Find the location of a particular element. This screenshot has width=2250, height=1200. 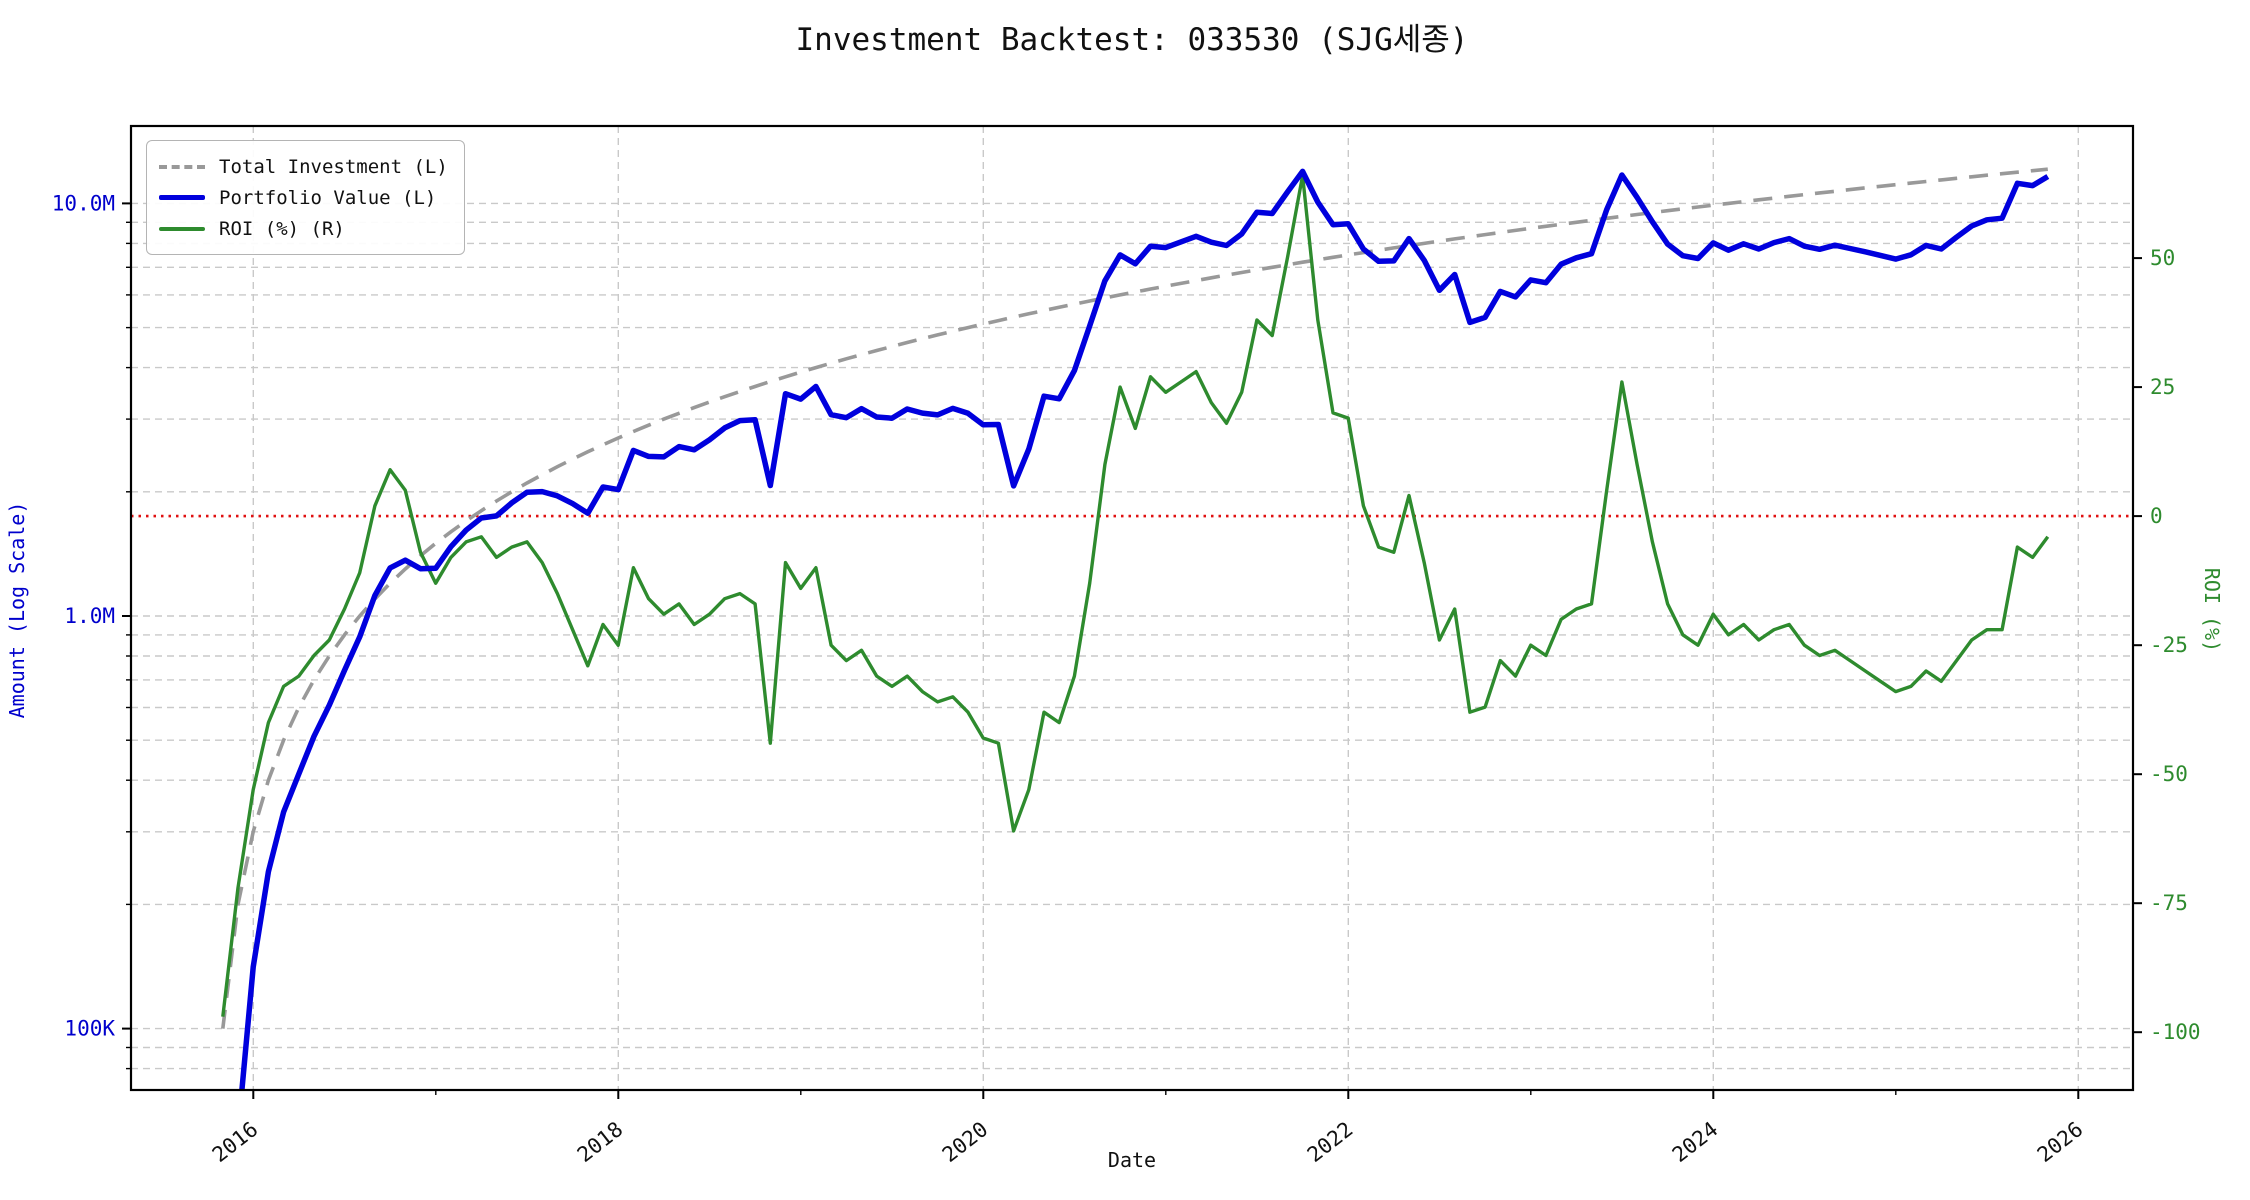

left-axis-label: Amount (Log Scale) is located at coordinates (17, 610).